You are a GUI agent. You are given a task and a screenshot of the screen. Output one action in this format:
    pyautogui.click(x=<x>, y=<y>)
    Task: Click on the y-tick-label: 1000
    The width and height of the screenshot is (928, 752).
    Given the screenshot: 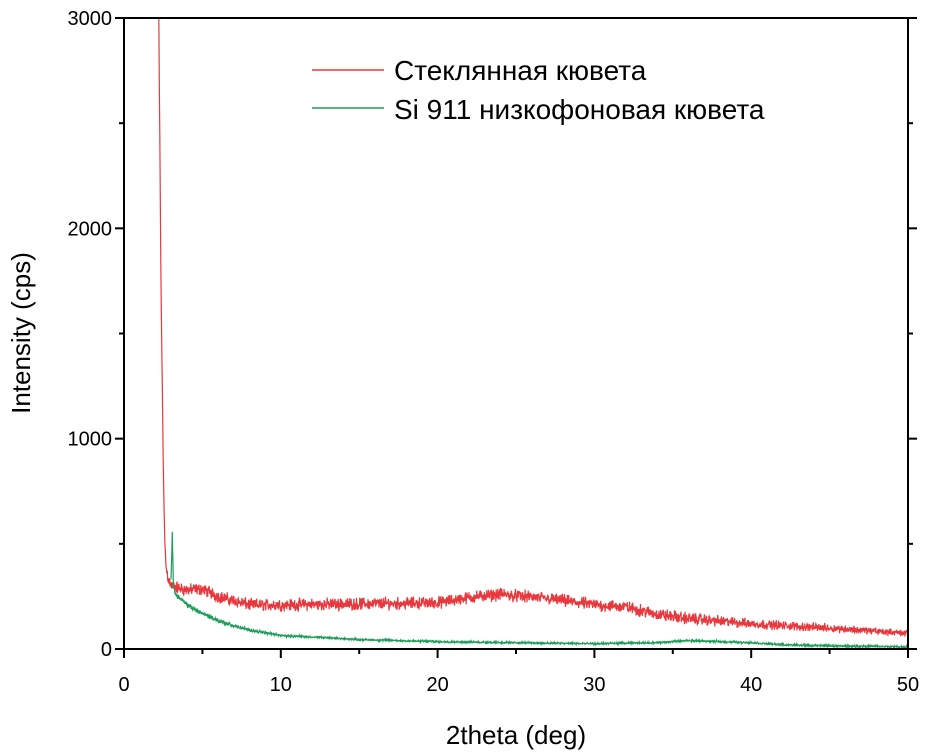 What is the action you would take?
    pyautogui.click(x=90, y=440)
    